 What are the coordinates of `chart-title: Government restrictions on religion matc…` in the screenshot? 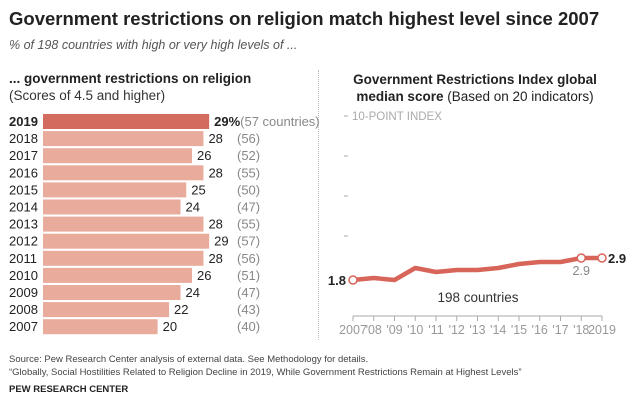 It's located at (304, 18).